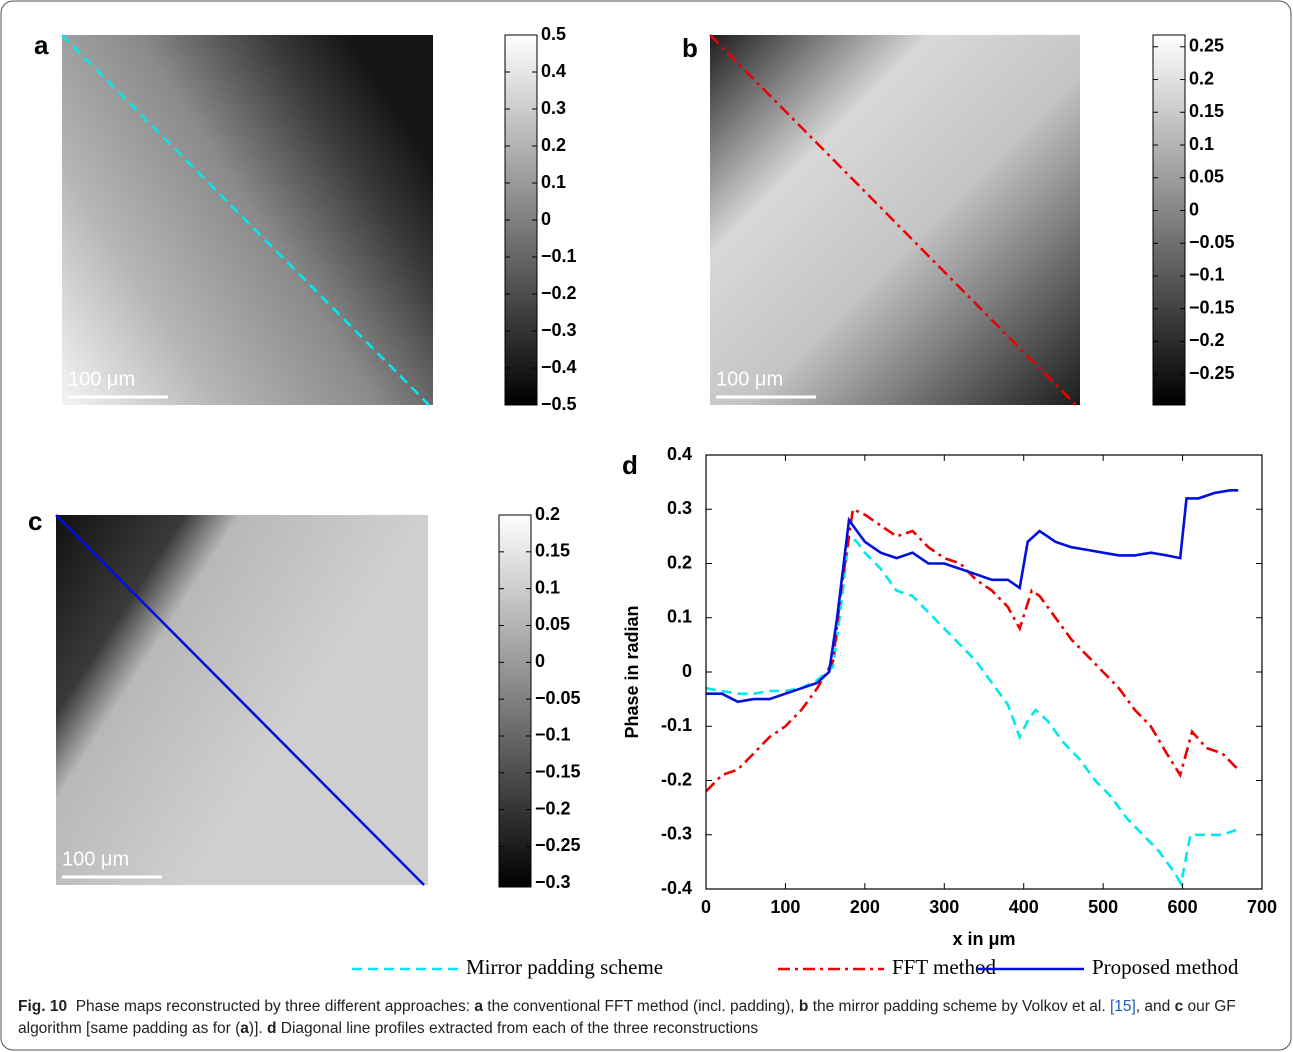 The width and height of the screenshot is (1293, 1052). I want to click on caption-text: , and, so click(1155, 1006).